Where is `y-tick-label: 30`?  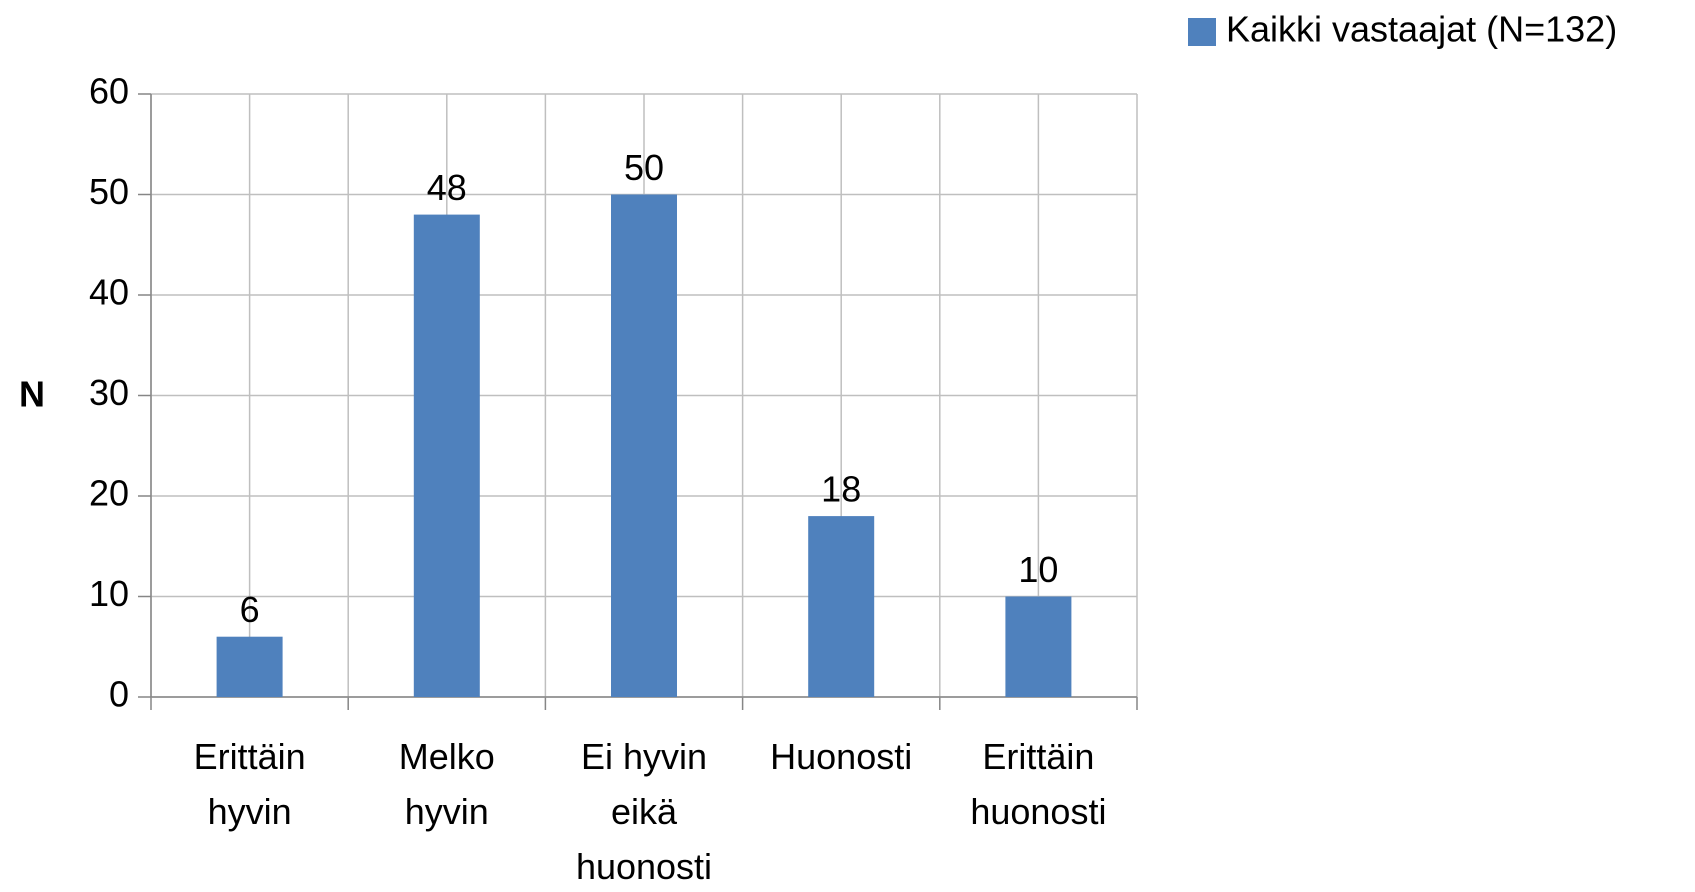
y-tick-label: 30 is located at coordinates (109, 392).